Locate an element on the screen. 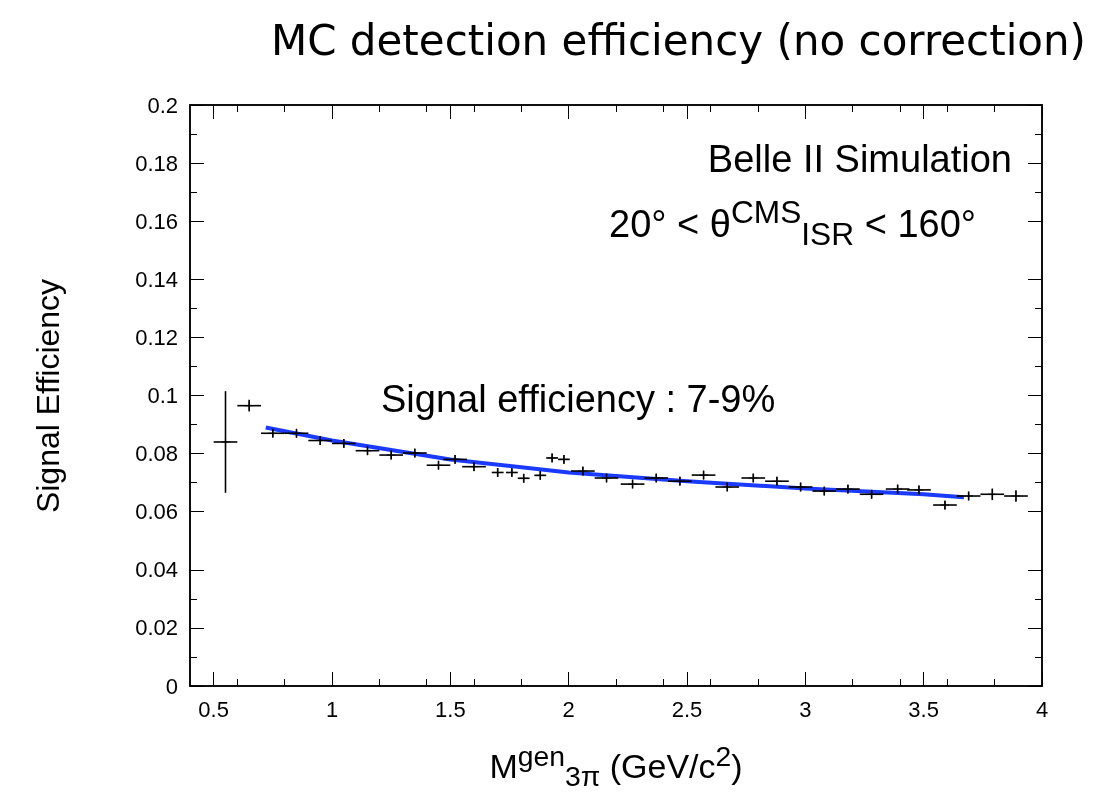 The width and height of the screenshot is (1102, 797). y-tick-label: 0.16 is located at coordinates (156, 221).